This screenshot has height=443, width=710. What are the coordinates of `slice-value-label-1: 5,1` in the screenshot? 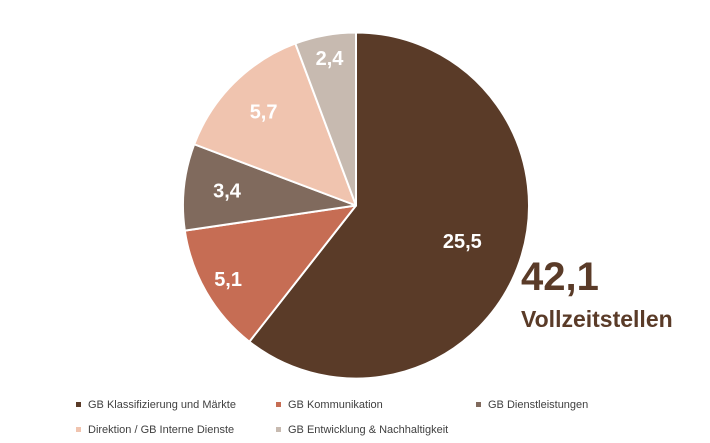 It's located at (228, 280).